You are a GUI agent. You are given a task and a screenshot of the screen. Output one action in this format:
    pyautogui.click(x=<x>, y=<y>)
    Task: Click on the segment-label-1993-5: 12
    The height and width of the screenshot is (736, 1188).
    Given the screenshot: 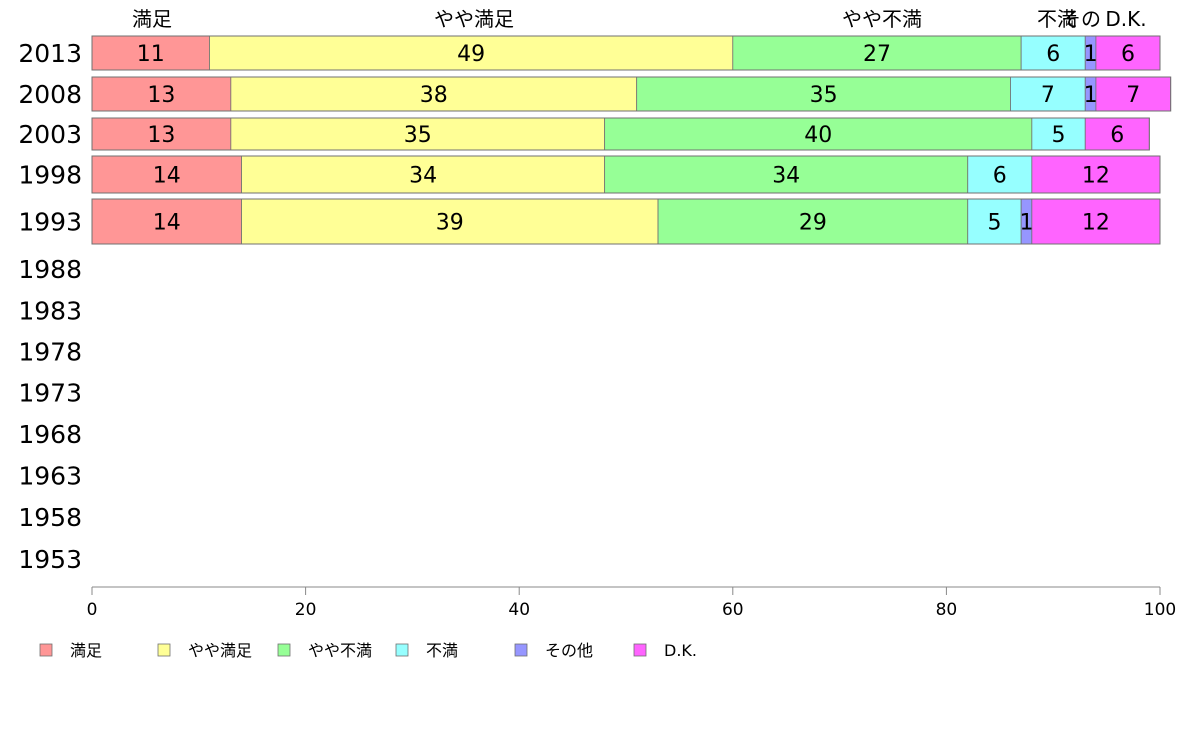 What is the action you would take?
    pyautogui.click(x=1096, y=223)
    